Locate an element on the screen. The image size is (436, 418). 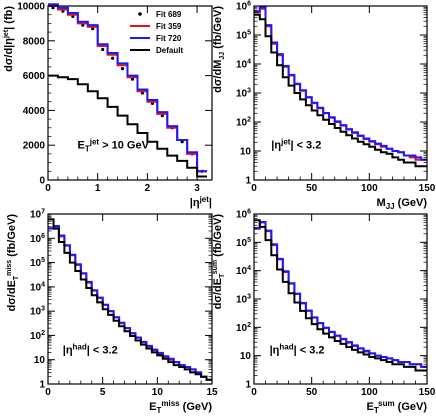
x-axis-label: ETsum (GeV) is located at coordinates (397, 407).